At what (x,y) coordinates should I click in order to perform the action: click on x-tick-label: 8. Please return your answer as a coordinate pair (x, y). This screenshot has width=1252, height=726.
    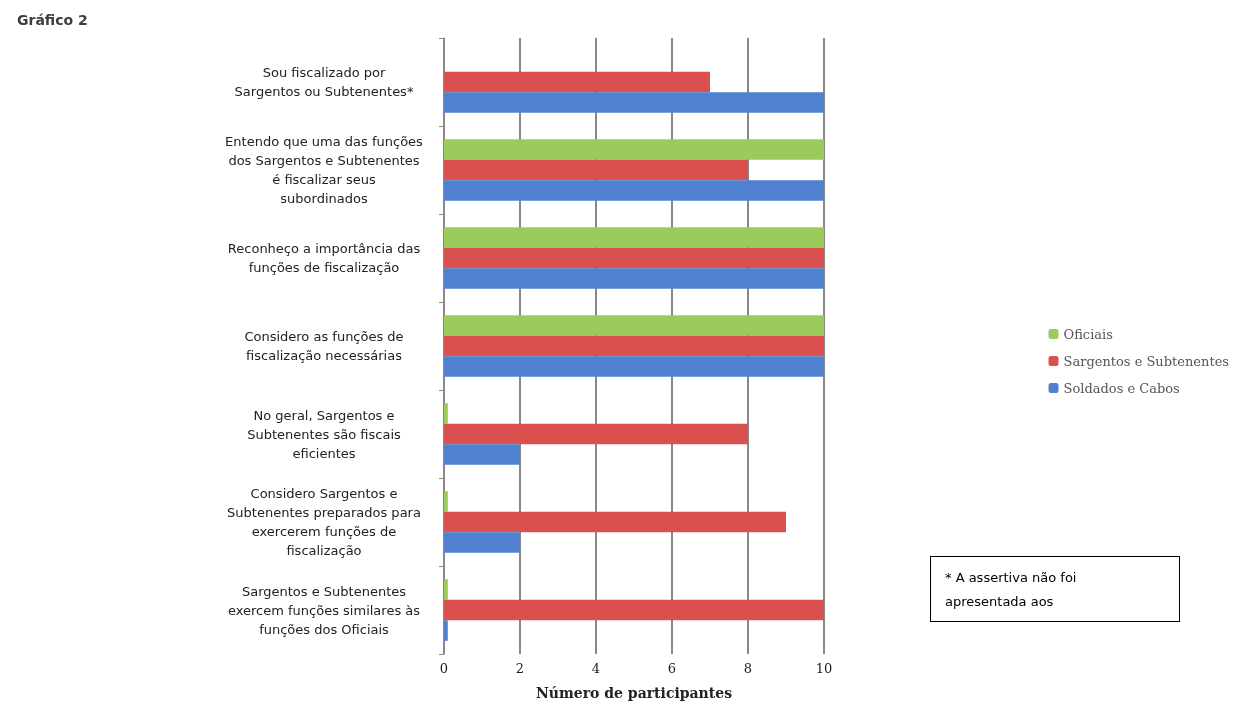
    Looking at the image, I should click on (748, 668).